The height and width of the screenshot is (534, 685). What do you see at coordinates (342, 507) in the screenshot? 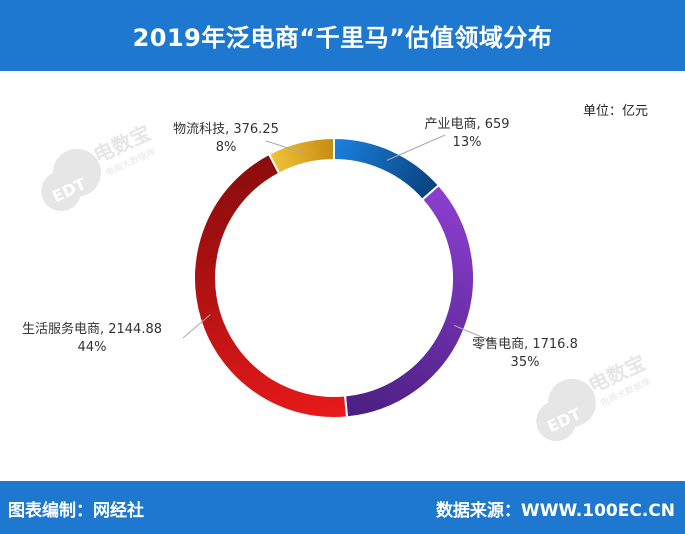
I see `footer-bar: 图表编制：网经社 数据来源：WWW.100EC.CN` at bounding box center [342, 507].